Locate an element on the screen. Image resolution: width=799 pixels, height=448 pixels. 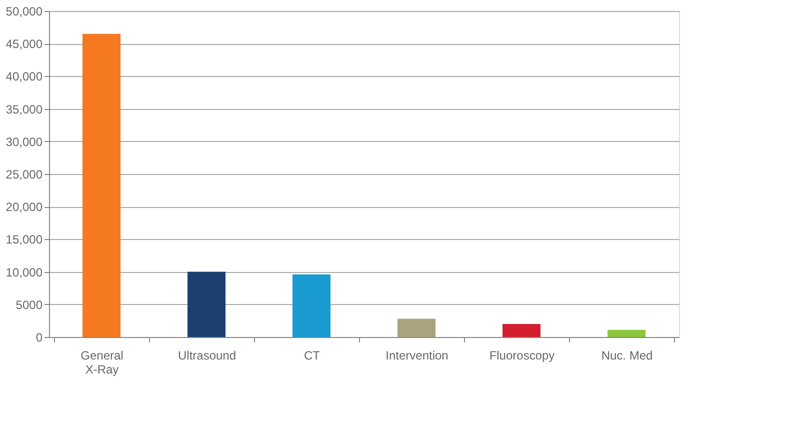
x-tick-label: Fluoroscopy is located at coordinates (522, 355).